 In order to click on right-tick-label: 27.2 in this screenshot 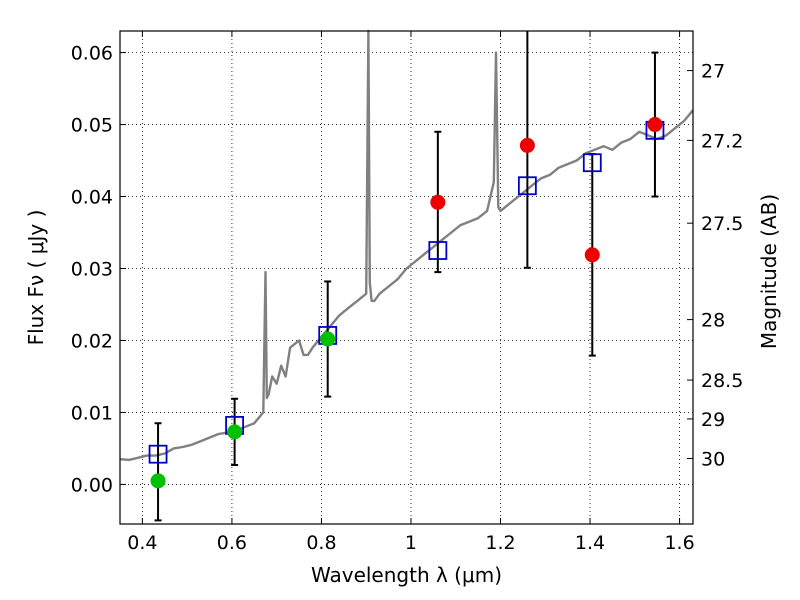, I will do `click(722, 141)`.